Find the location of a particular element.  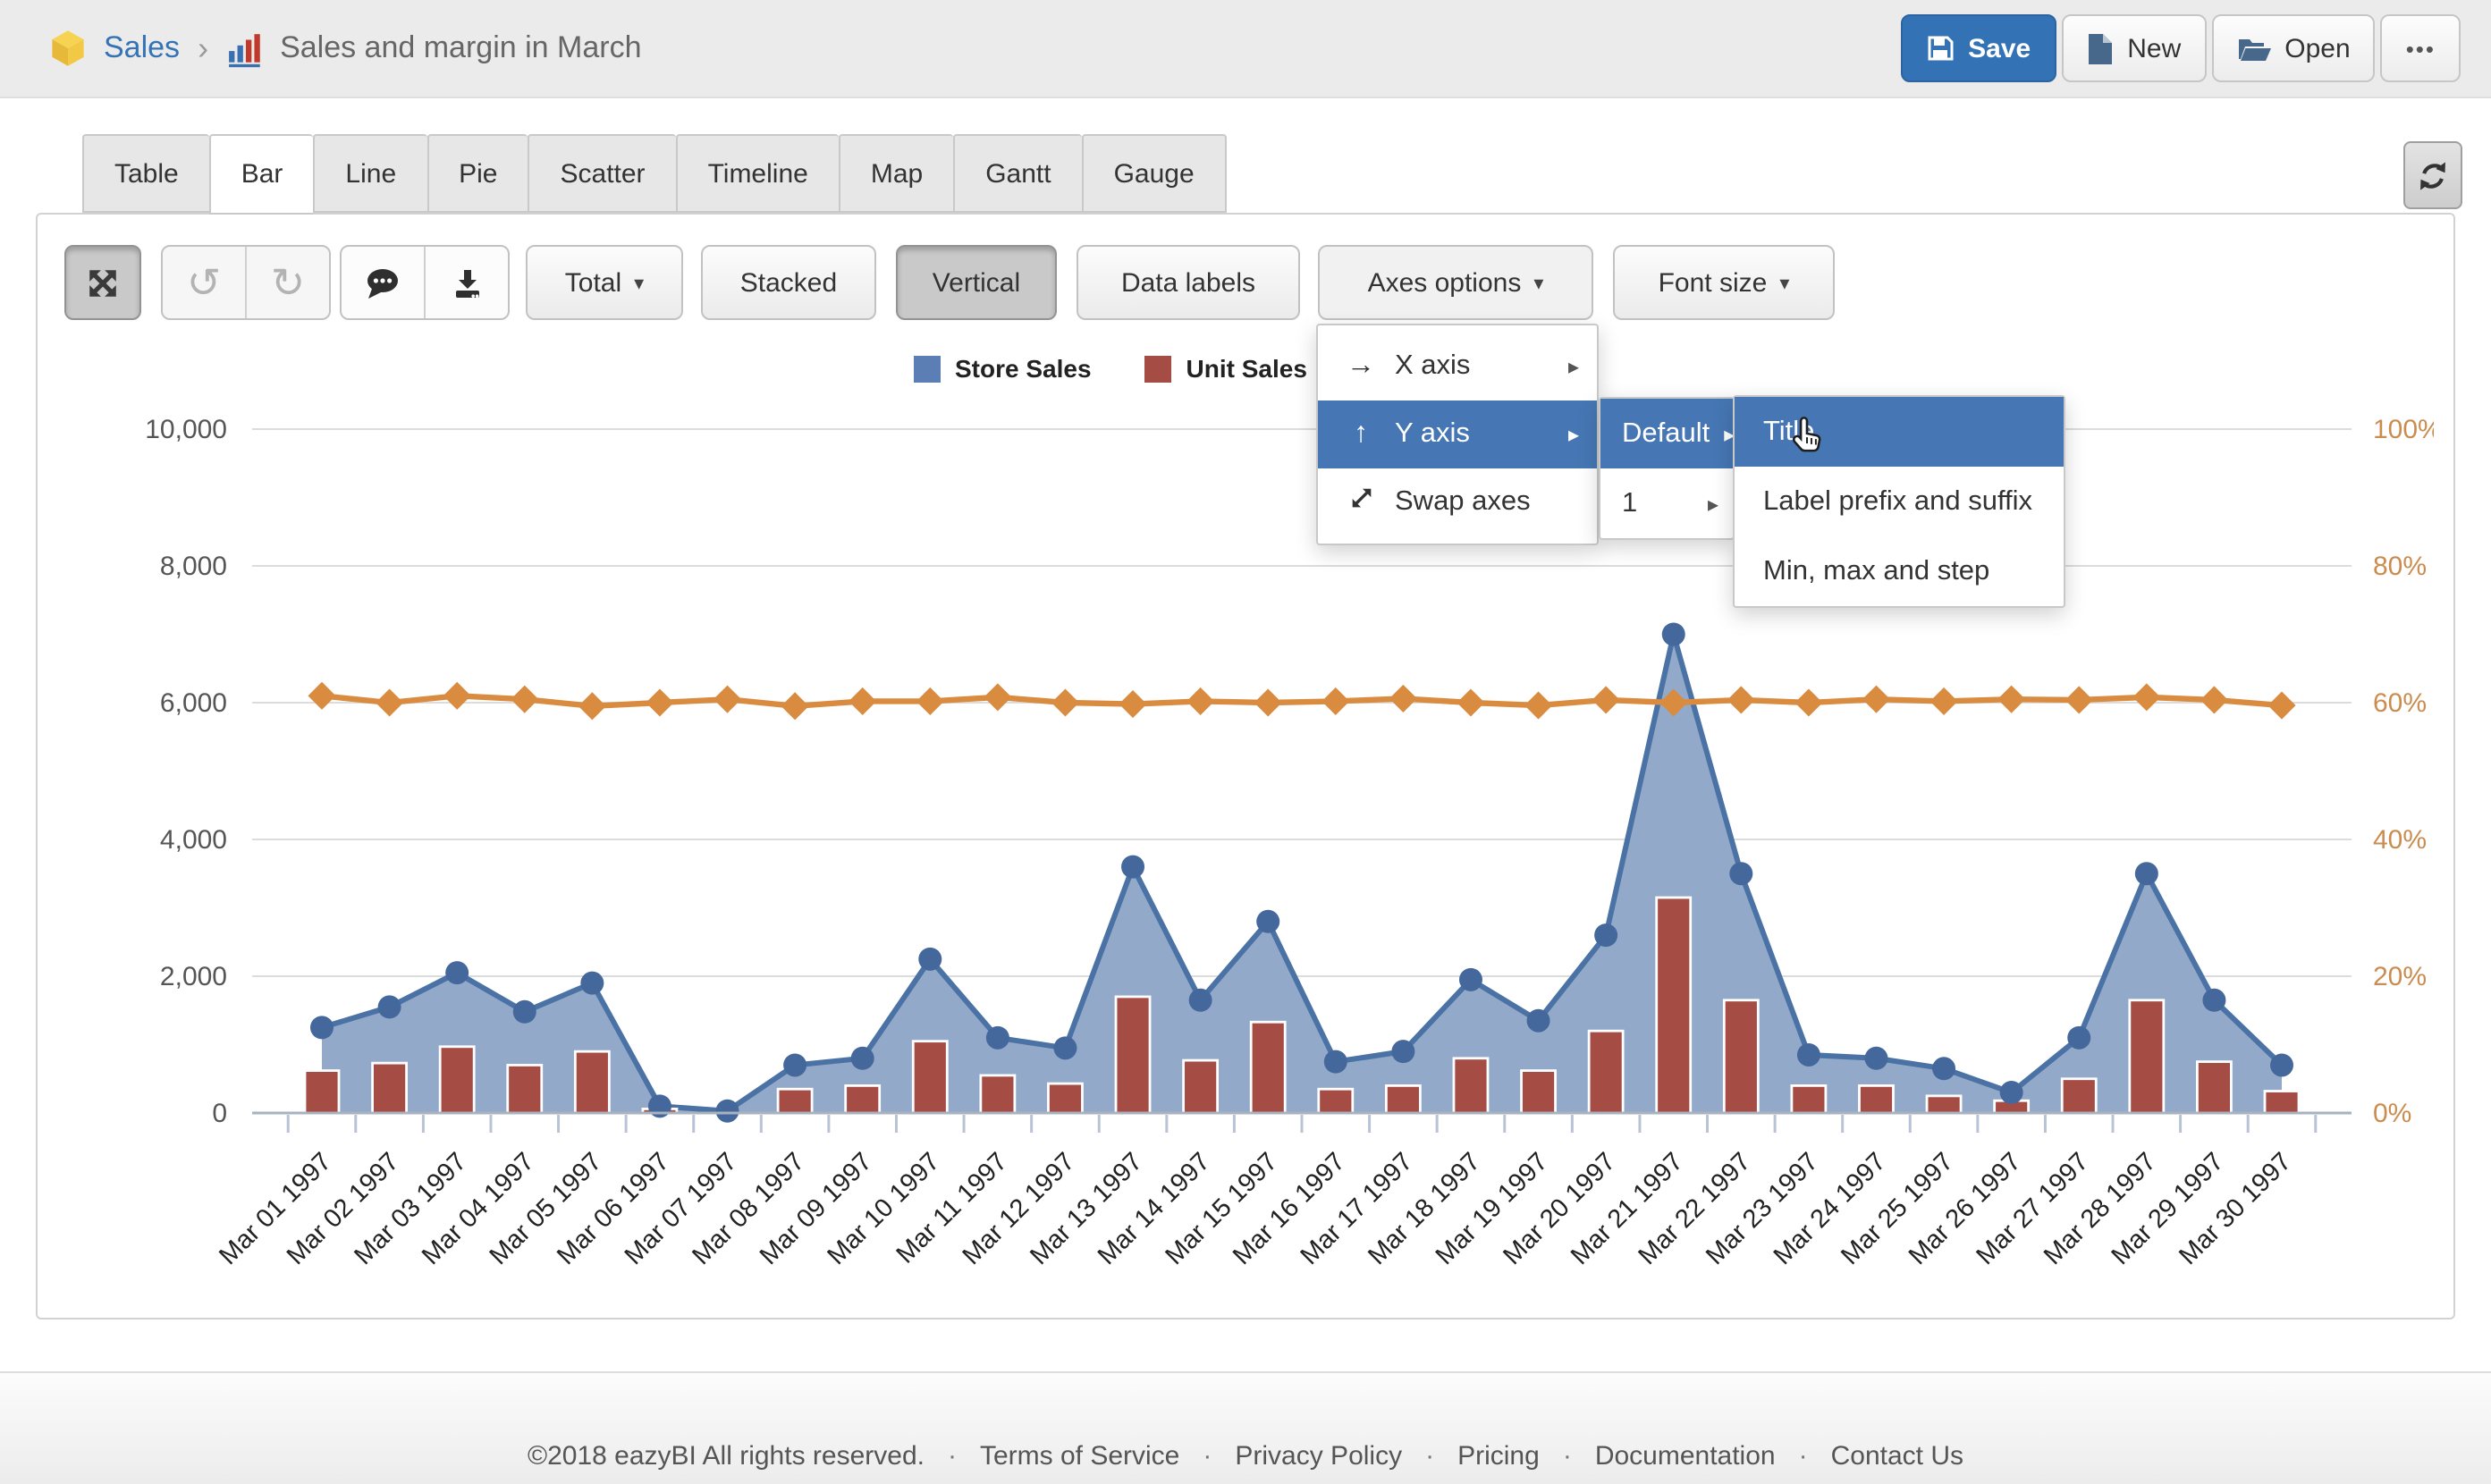

open-button: Open is located at coordinates (2293, 48).